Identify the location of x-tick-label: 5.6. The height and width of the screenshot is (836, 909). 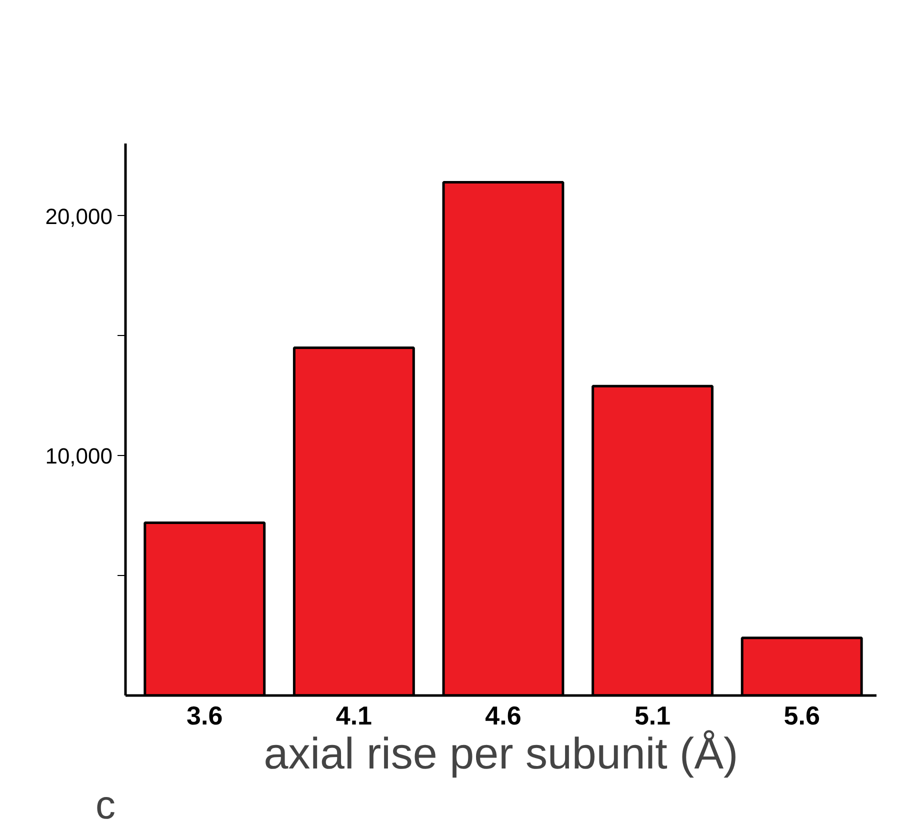
(802, 715).